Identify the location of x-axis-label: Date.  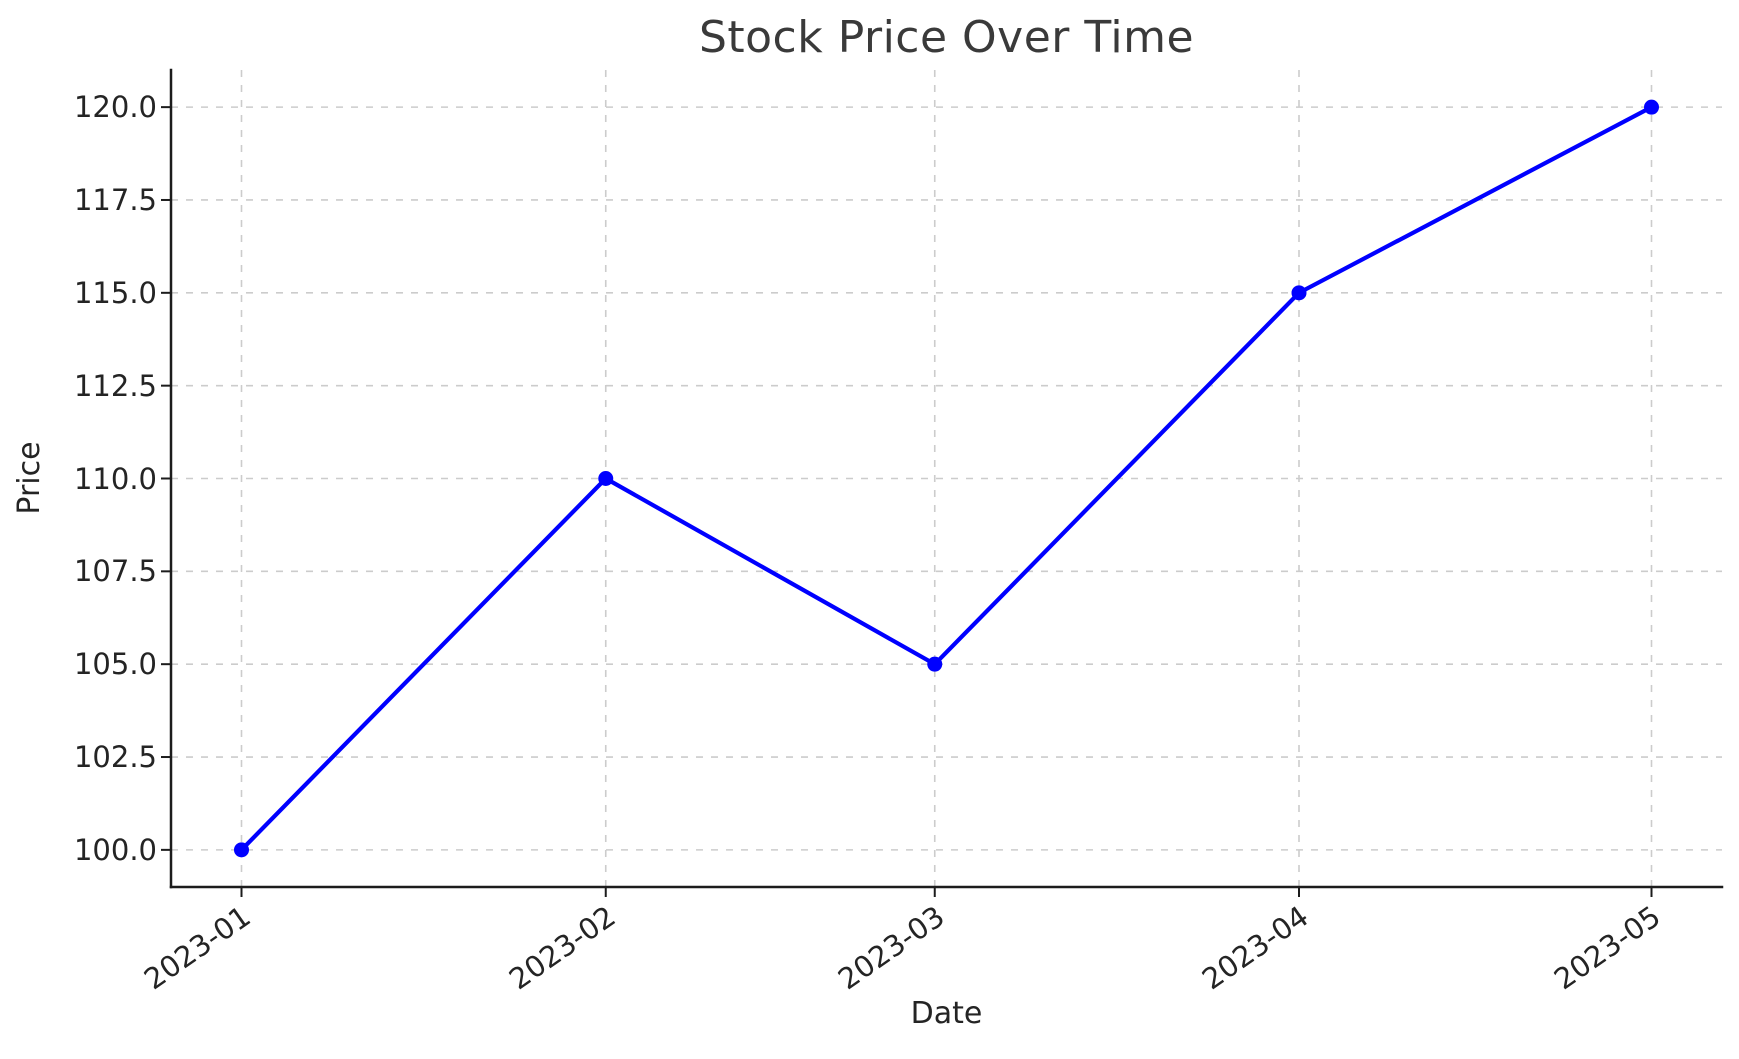
(946, 1013).